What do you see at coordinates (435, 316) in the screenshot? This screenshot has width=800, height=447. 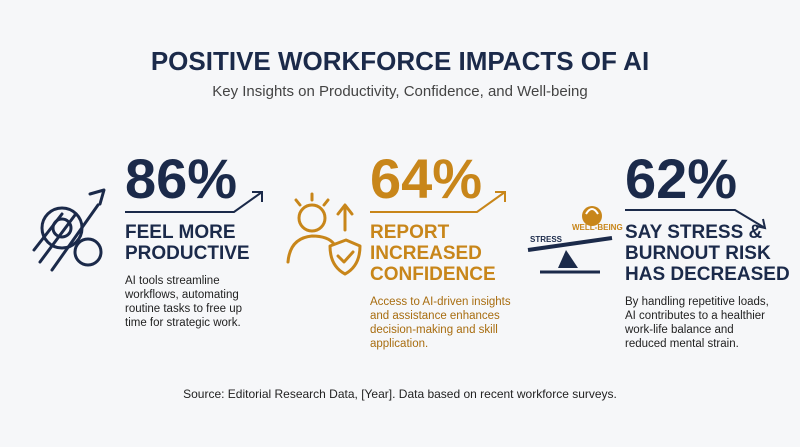 I see `stat-body: and assistance enhances` at bounding box center [435, 316].